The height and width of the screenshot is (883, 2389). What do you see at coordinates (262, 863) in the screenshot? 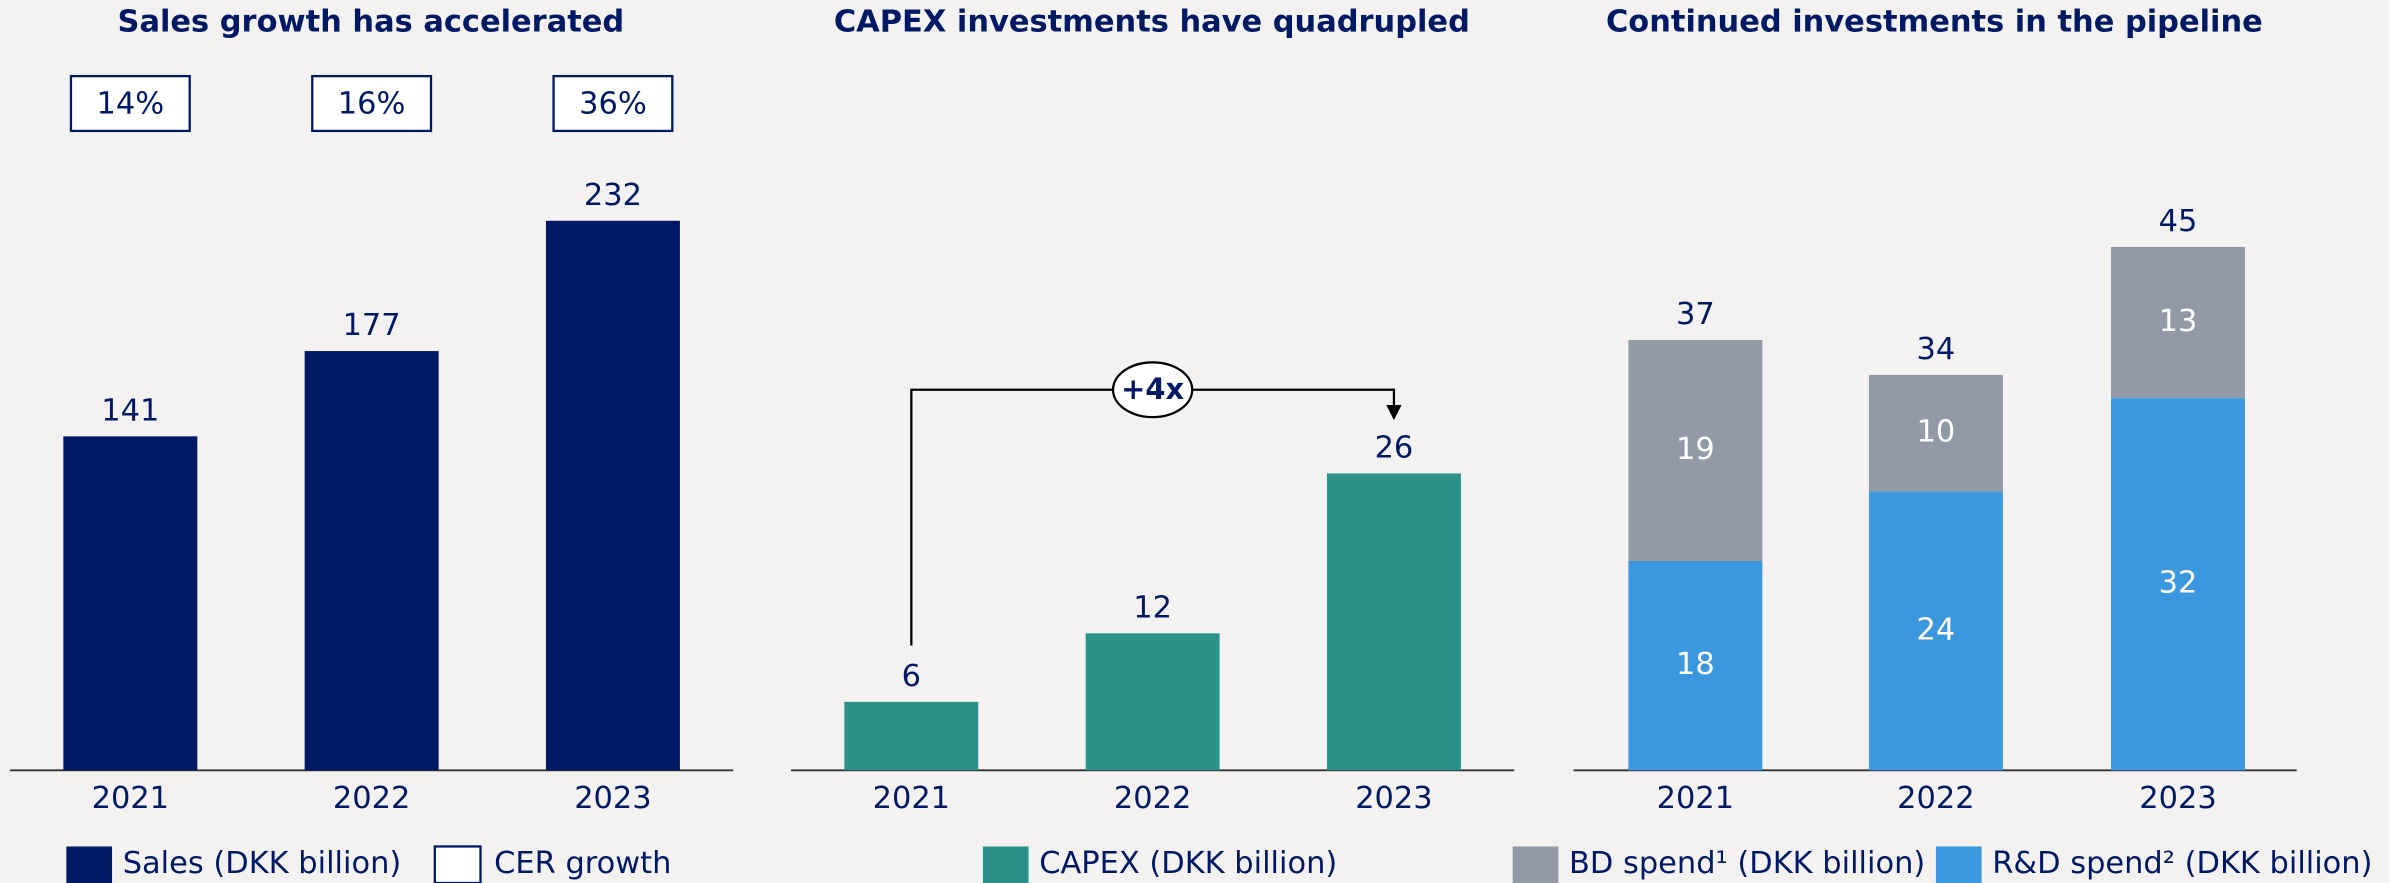
I see `legend-label: Sales (DKK billion)` at bounding box center [262, 863].